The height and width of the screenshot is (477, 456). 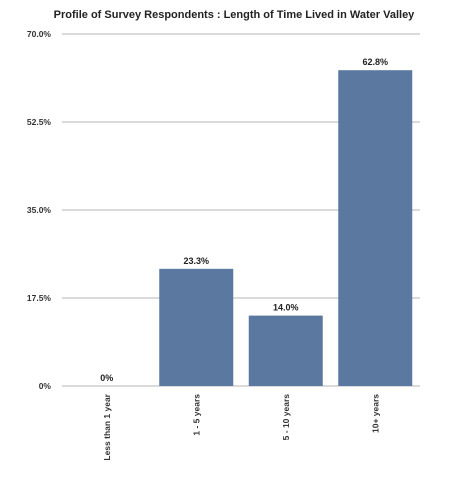 I want to click on y-tick-label: 70.0%, so click(x=39, y=34).